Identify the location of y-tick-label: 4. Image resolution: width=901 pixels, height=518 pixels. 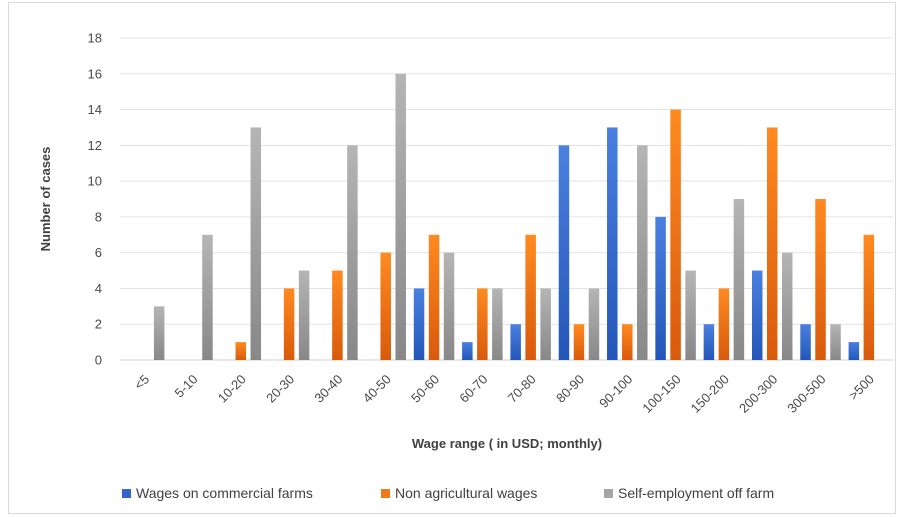
(98, 288).